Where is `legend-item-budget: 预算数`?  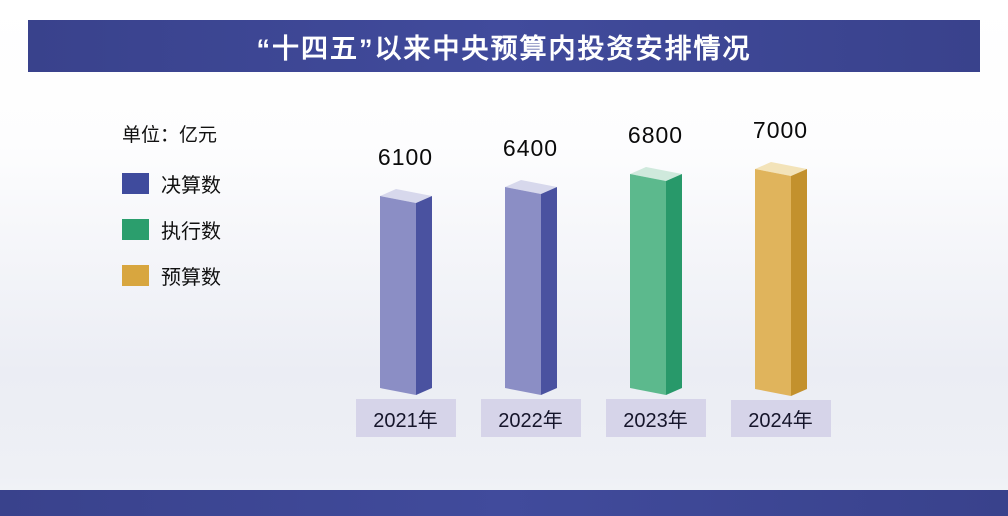 legend-item-budget: 预算数 is located at coordinates (171, 275).